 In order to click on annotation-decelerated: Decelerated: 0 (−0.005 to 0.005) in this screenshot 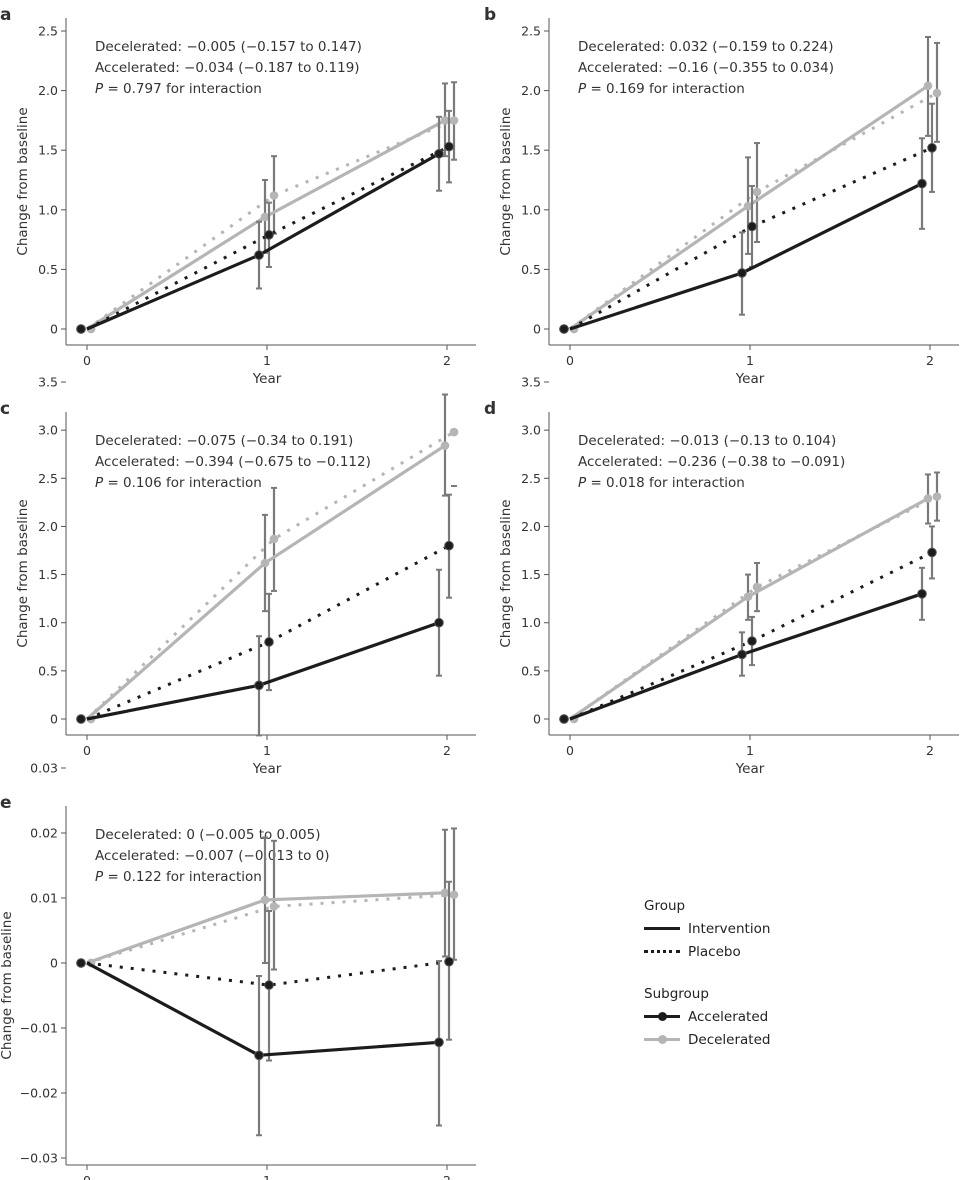, I will do `click(207, 835)`.